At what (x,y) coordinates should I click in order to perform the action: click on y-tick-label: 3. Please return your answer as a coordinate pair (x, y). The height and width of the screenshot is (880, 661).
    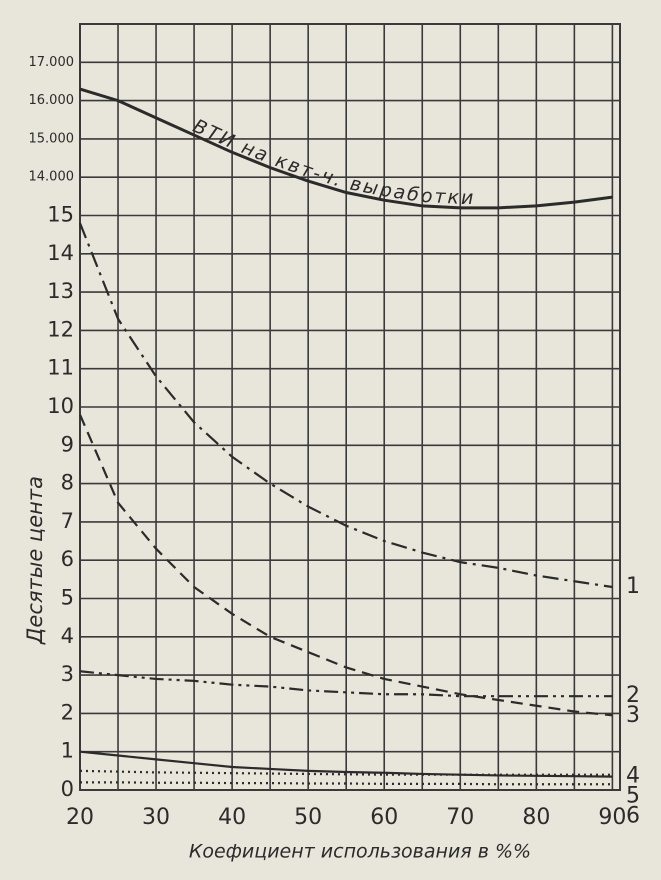
    Looking at the image, I should click on (67, 674).